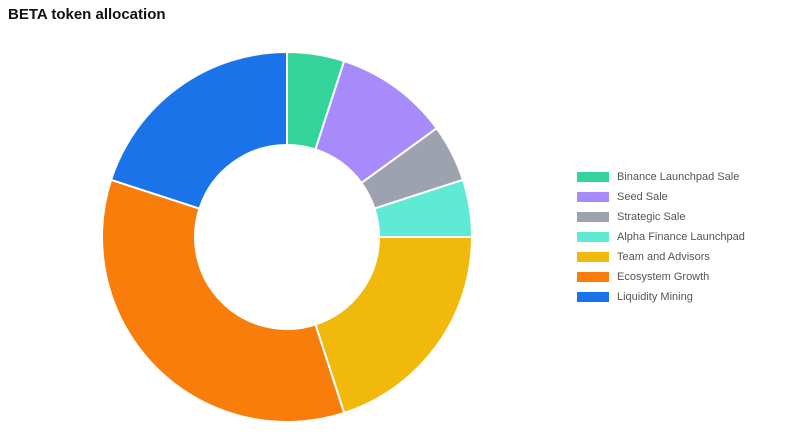 The image size is (800, 438). I want to click on legend-label: Ecosystem Growth, so click(663, 277).